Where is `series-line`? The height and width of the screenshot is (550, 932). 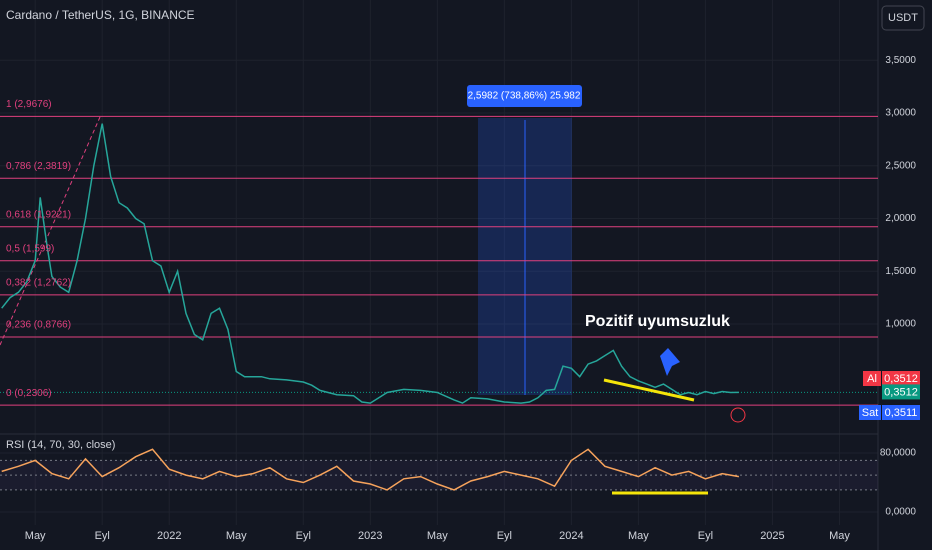
series-line is located at coordinates (370, 469).